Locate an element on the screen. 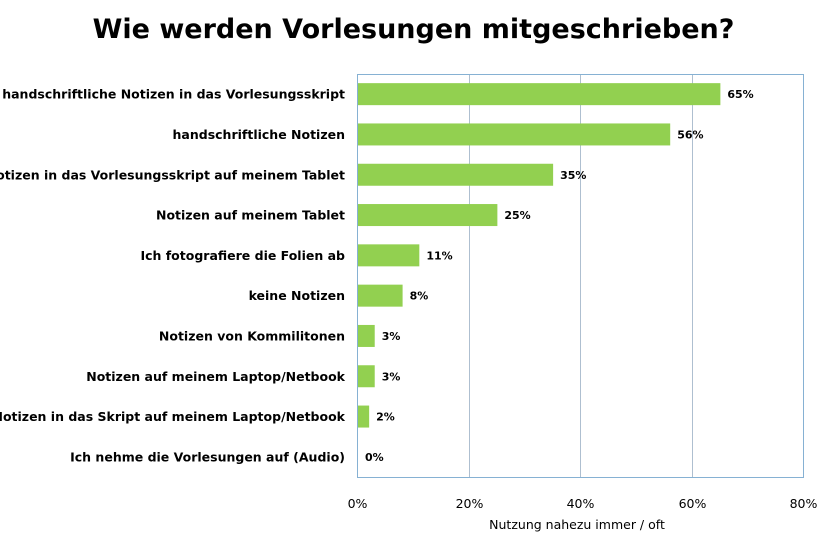  category-label: handschriftliche Notizen is located at coordinates (259, 134).